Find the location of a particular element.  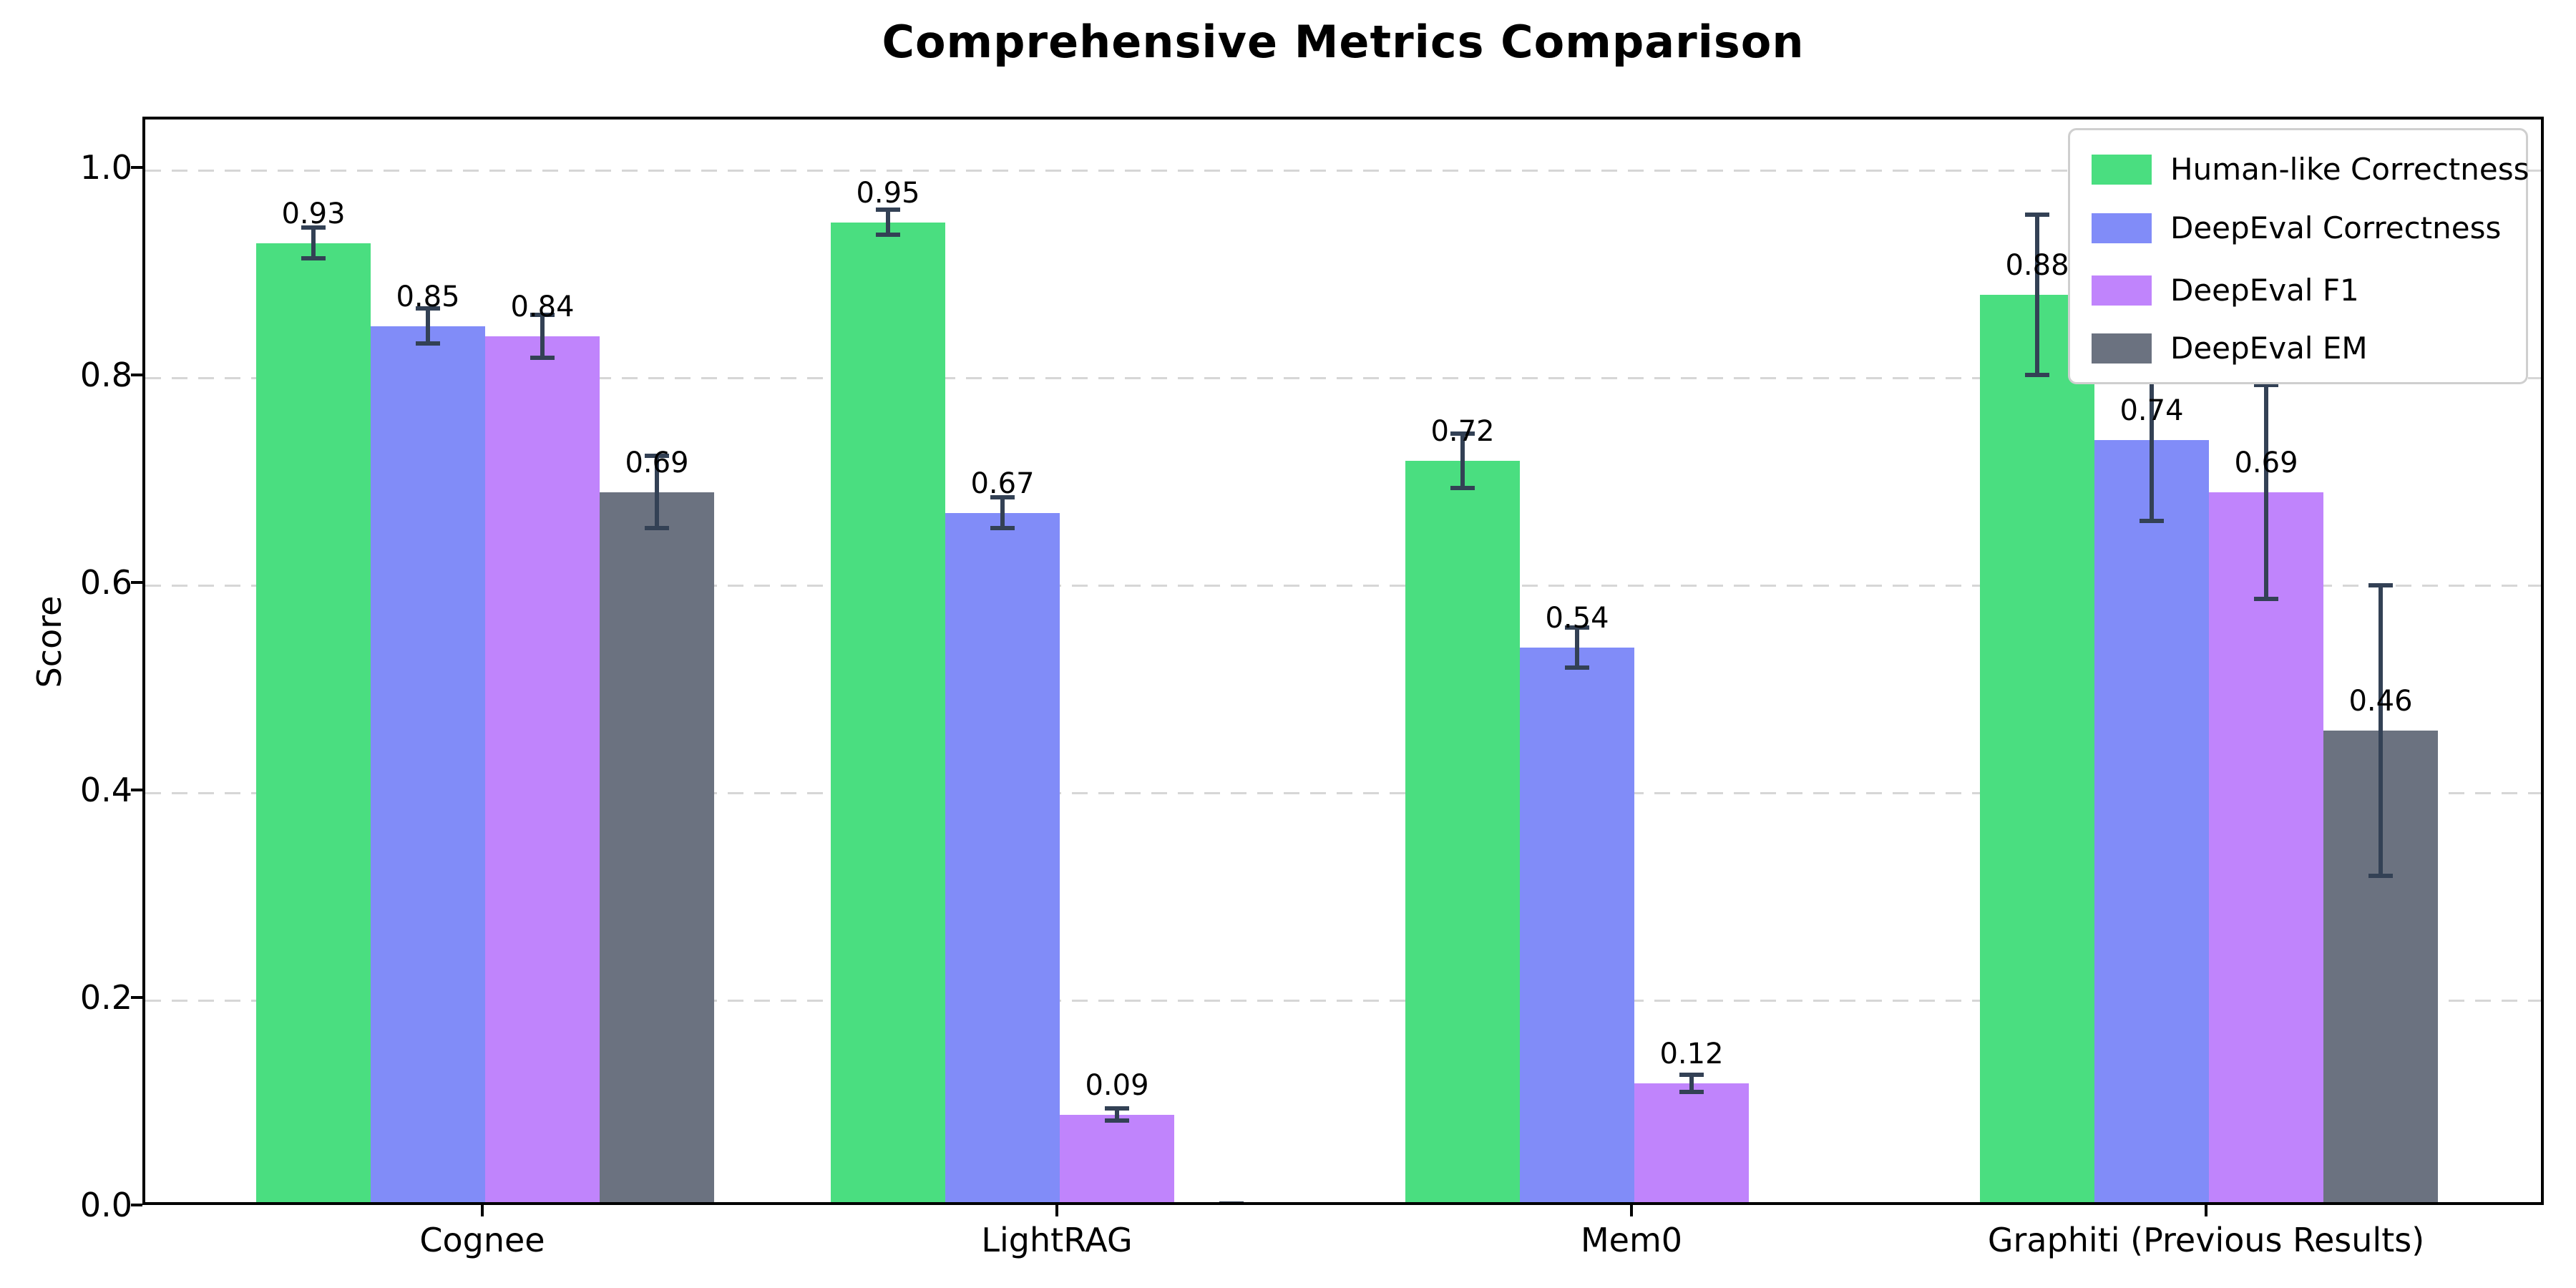

y-tick-label-0.0: 0.0 is located at coordinates (105, 1205).